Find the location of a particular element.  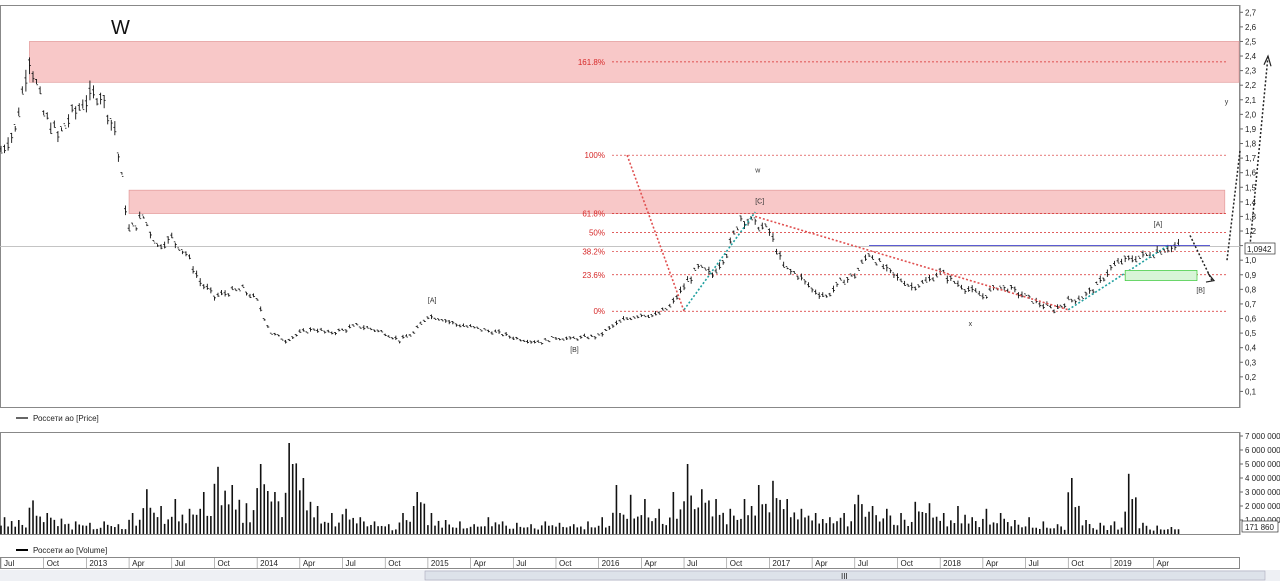

scrollbar-thumb is located at coordinates (845, 575).